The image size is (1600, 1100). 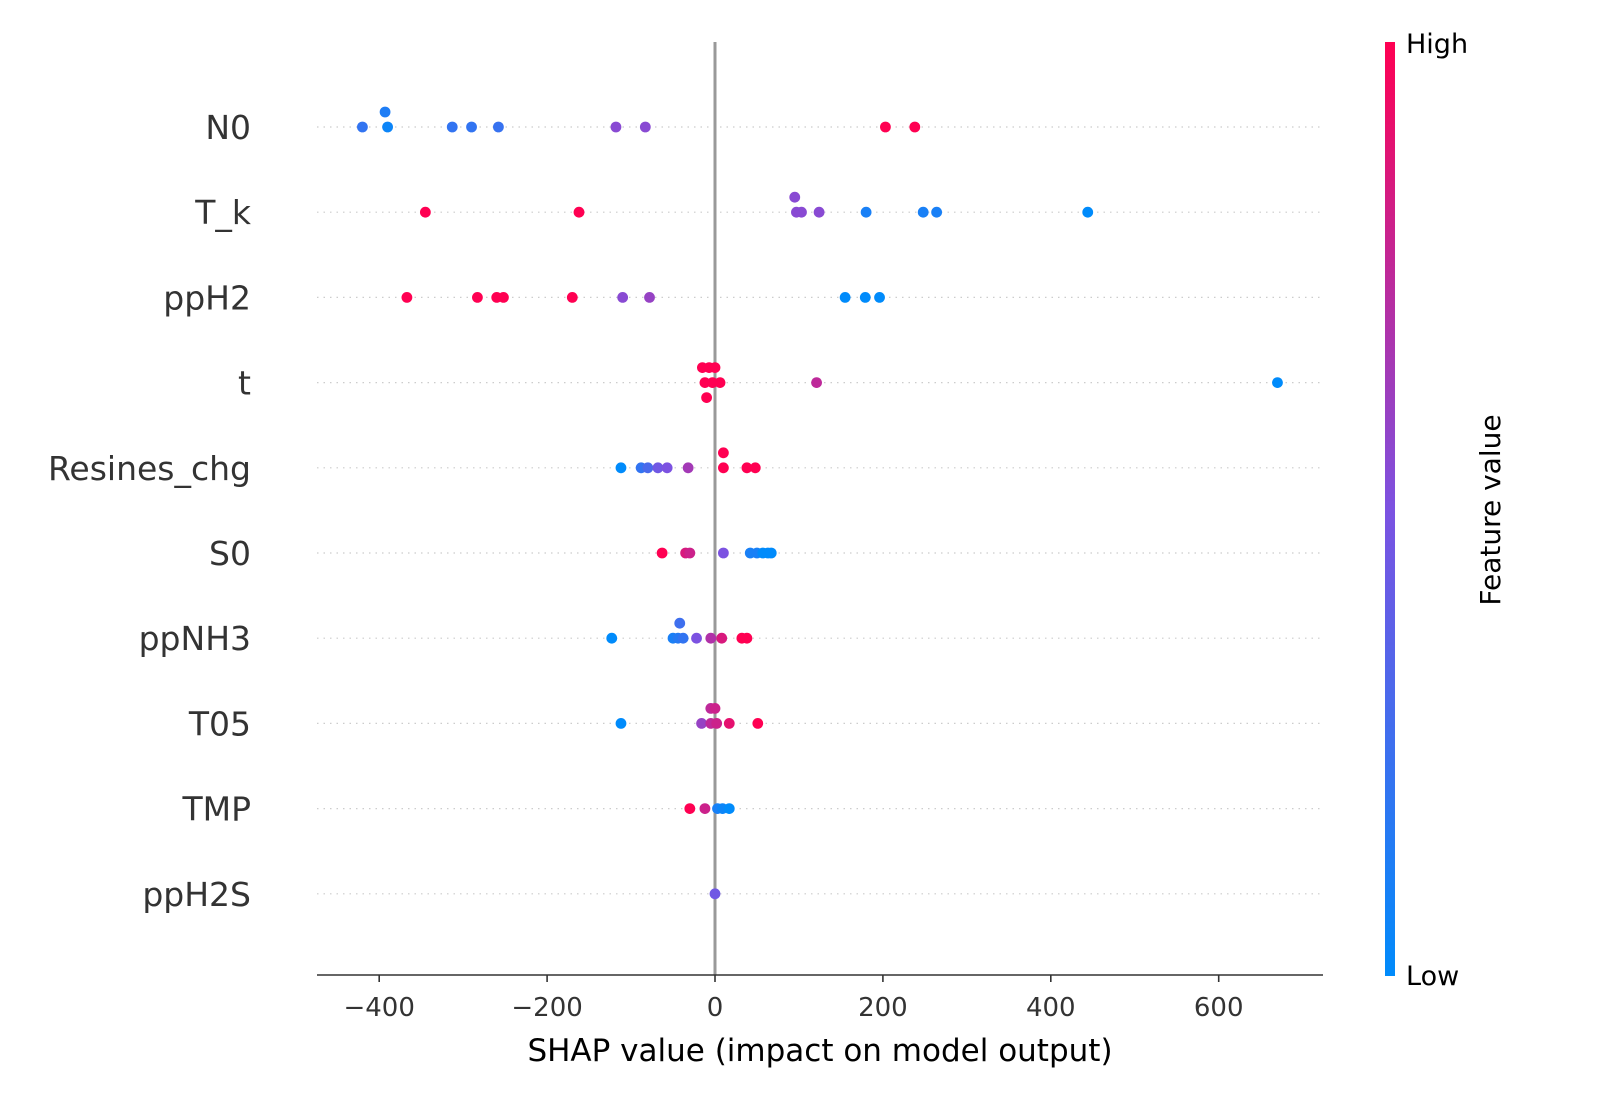 I want to click on colorbar-low-label: Low, so click(x=1432, y=976).